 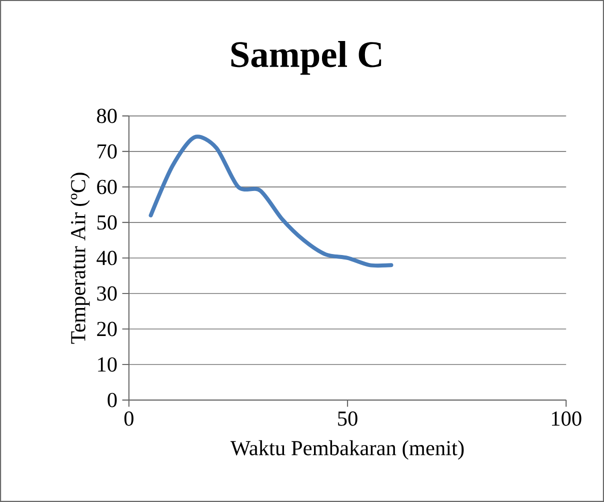 I want to click on y-tick-label: 30, so click(x=107, y=293).